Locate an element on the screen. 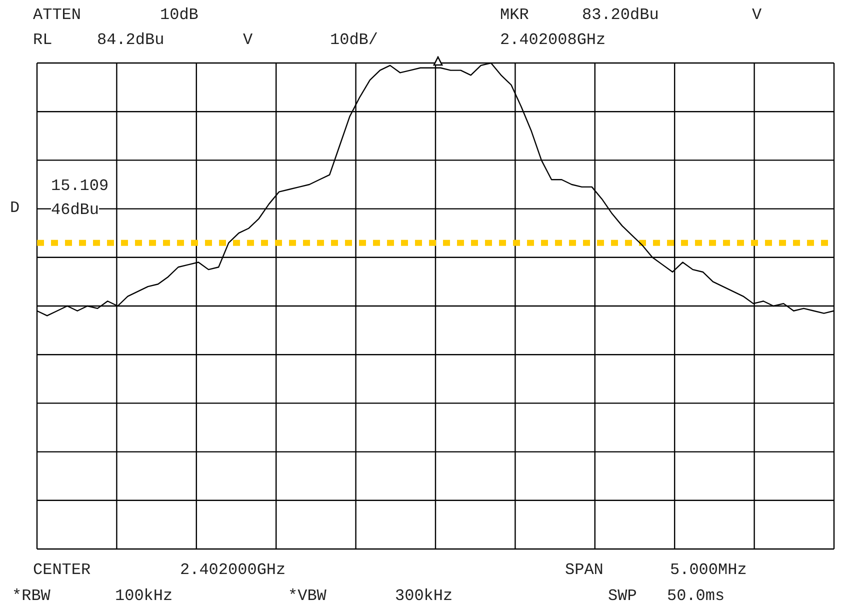 Image resolution: width=845 pixels, height=610 pixels. text: RL is located at coordinates (42, 40).